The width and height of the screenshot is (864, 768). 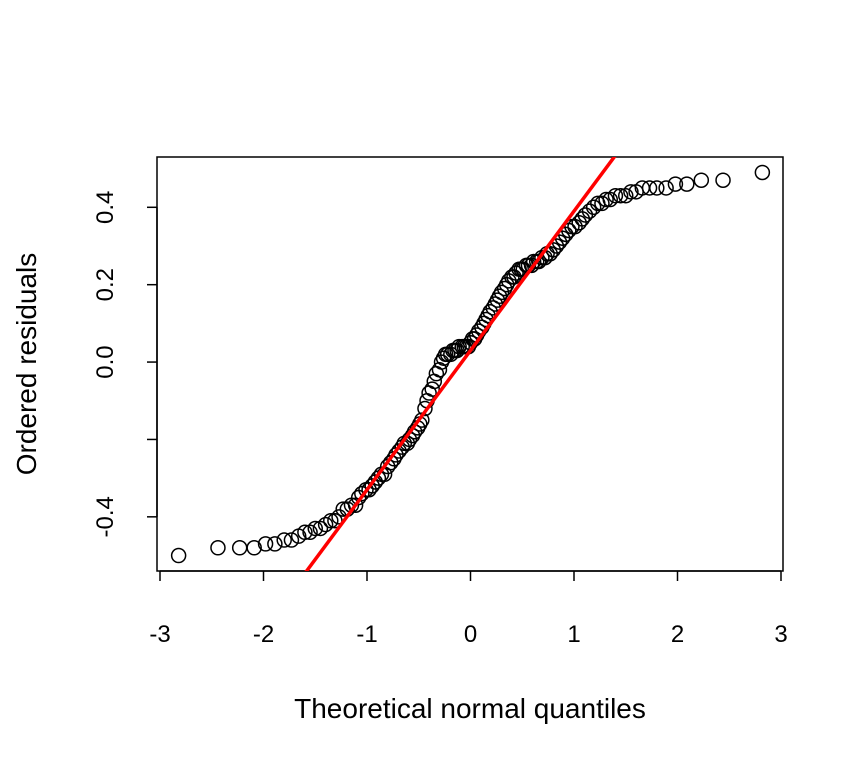 What do you see at coordinates (125, 364) in the screenshot?
I see `y-axis: -0.4 0.0 0.2 0.4` at bounding box center [125, 364].